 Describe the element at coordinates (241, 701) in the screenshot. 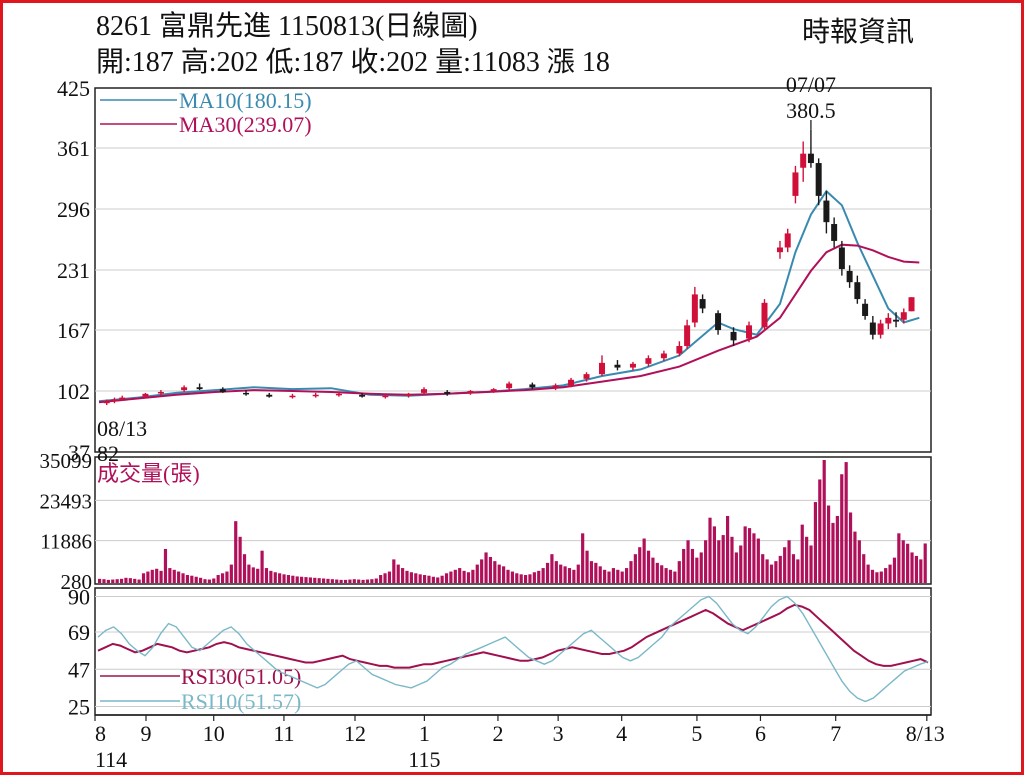

I see `rsi10-legend: RSI10(51.57)` at that location.